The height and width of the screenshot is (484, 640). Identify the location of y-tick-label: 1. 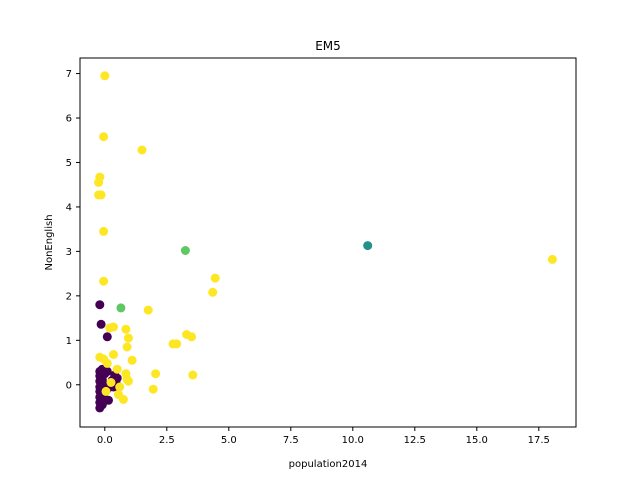
(69, 341).